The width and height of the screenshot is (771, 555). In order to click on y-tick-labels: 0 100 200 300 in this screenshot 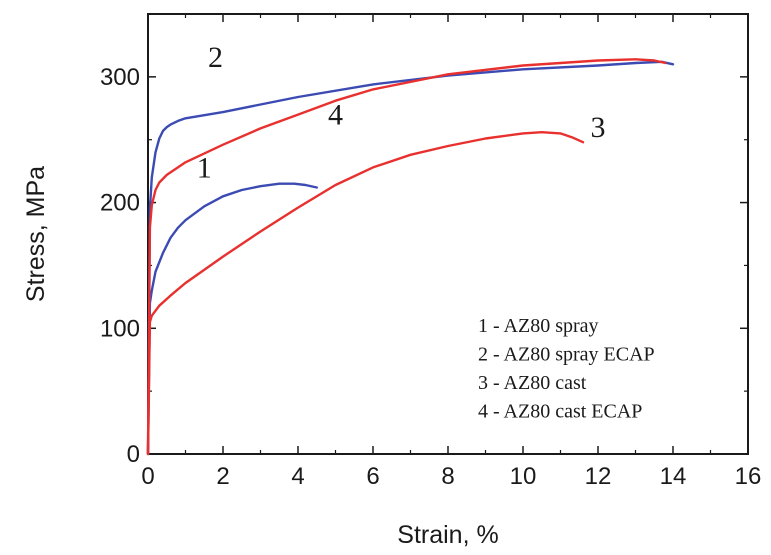, I will do `click(120, 266)`.